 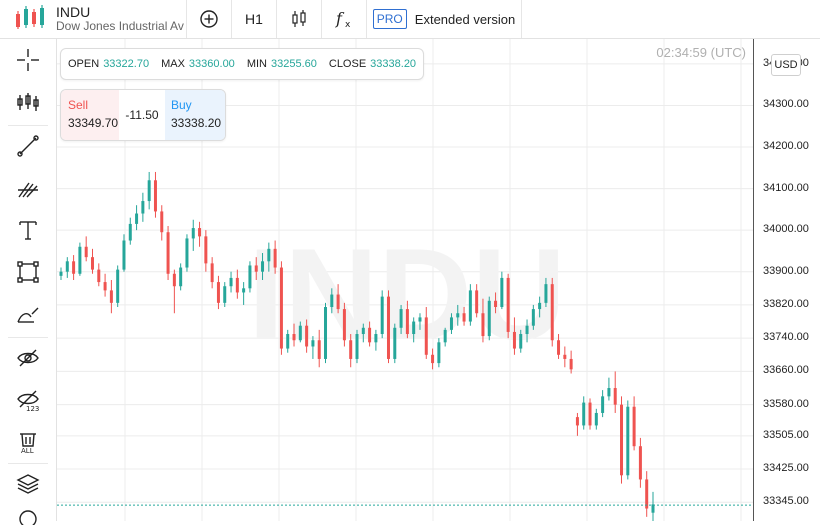 What do you see at coordinates (786, 146) in the screenshot?
I see `price-tick-label: 34200.00` at bounding box center [786, 146].